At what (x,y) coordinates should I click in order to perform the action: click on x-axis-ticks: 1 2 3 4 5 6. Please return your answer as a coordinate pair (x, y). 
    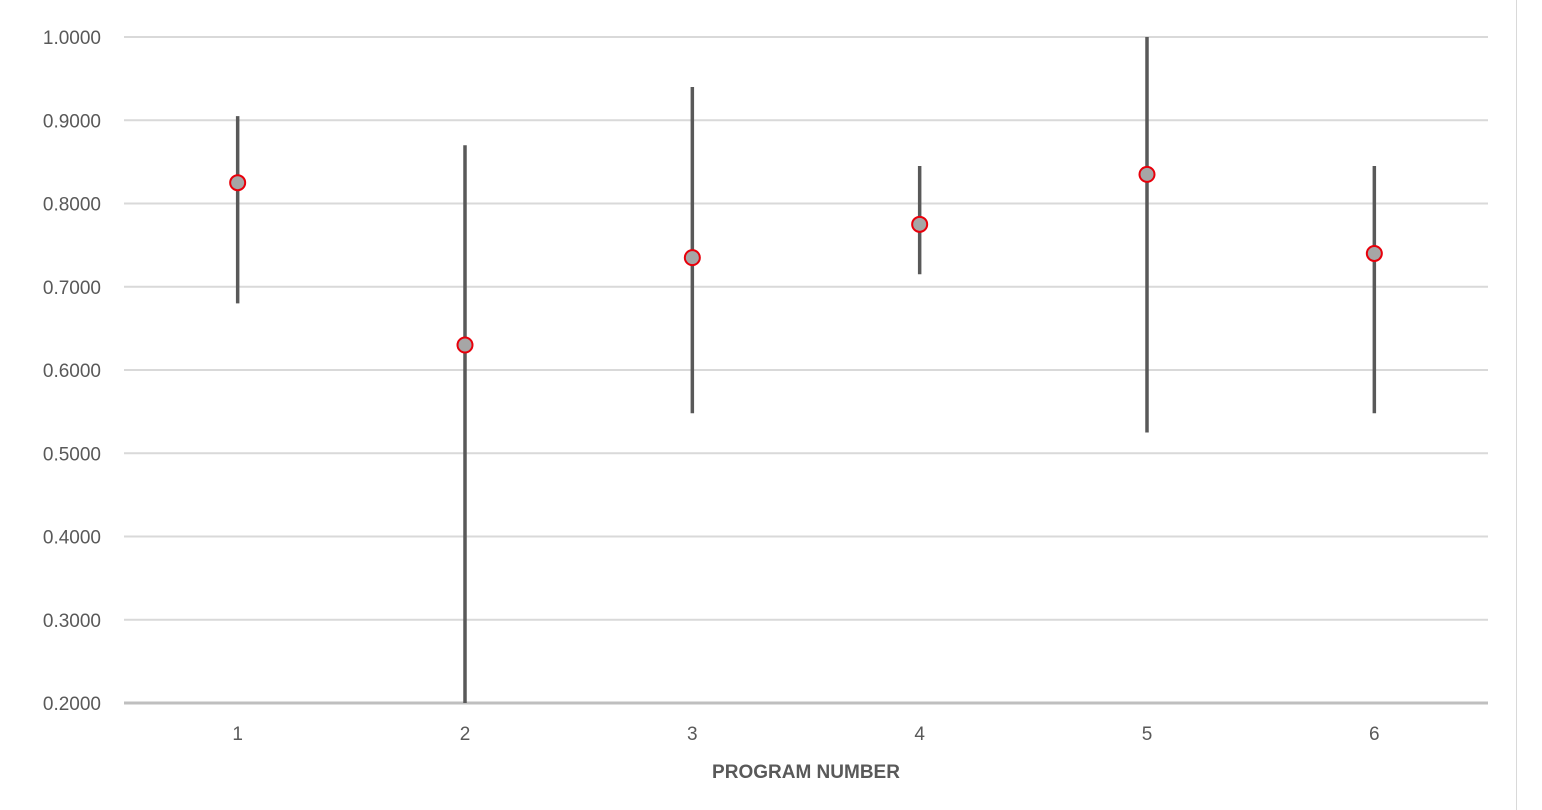
    Looking at the image, I should click on (805, 734).